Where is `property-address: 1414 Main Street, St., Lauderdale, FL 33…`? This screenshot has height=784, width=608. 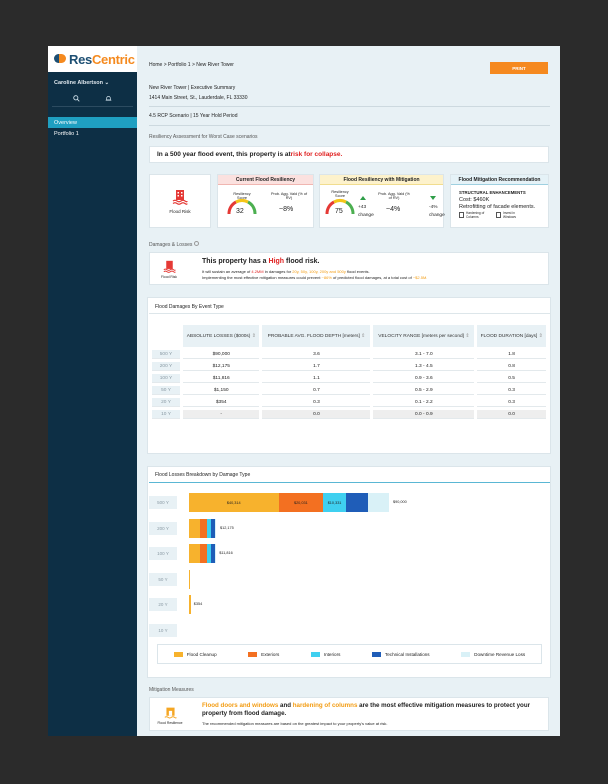 property-address: 1414 Main Street, St., Lauderdale, FL 33… is located at coordinates (198, 98).